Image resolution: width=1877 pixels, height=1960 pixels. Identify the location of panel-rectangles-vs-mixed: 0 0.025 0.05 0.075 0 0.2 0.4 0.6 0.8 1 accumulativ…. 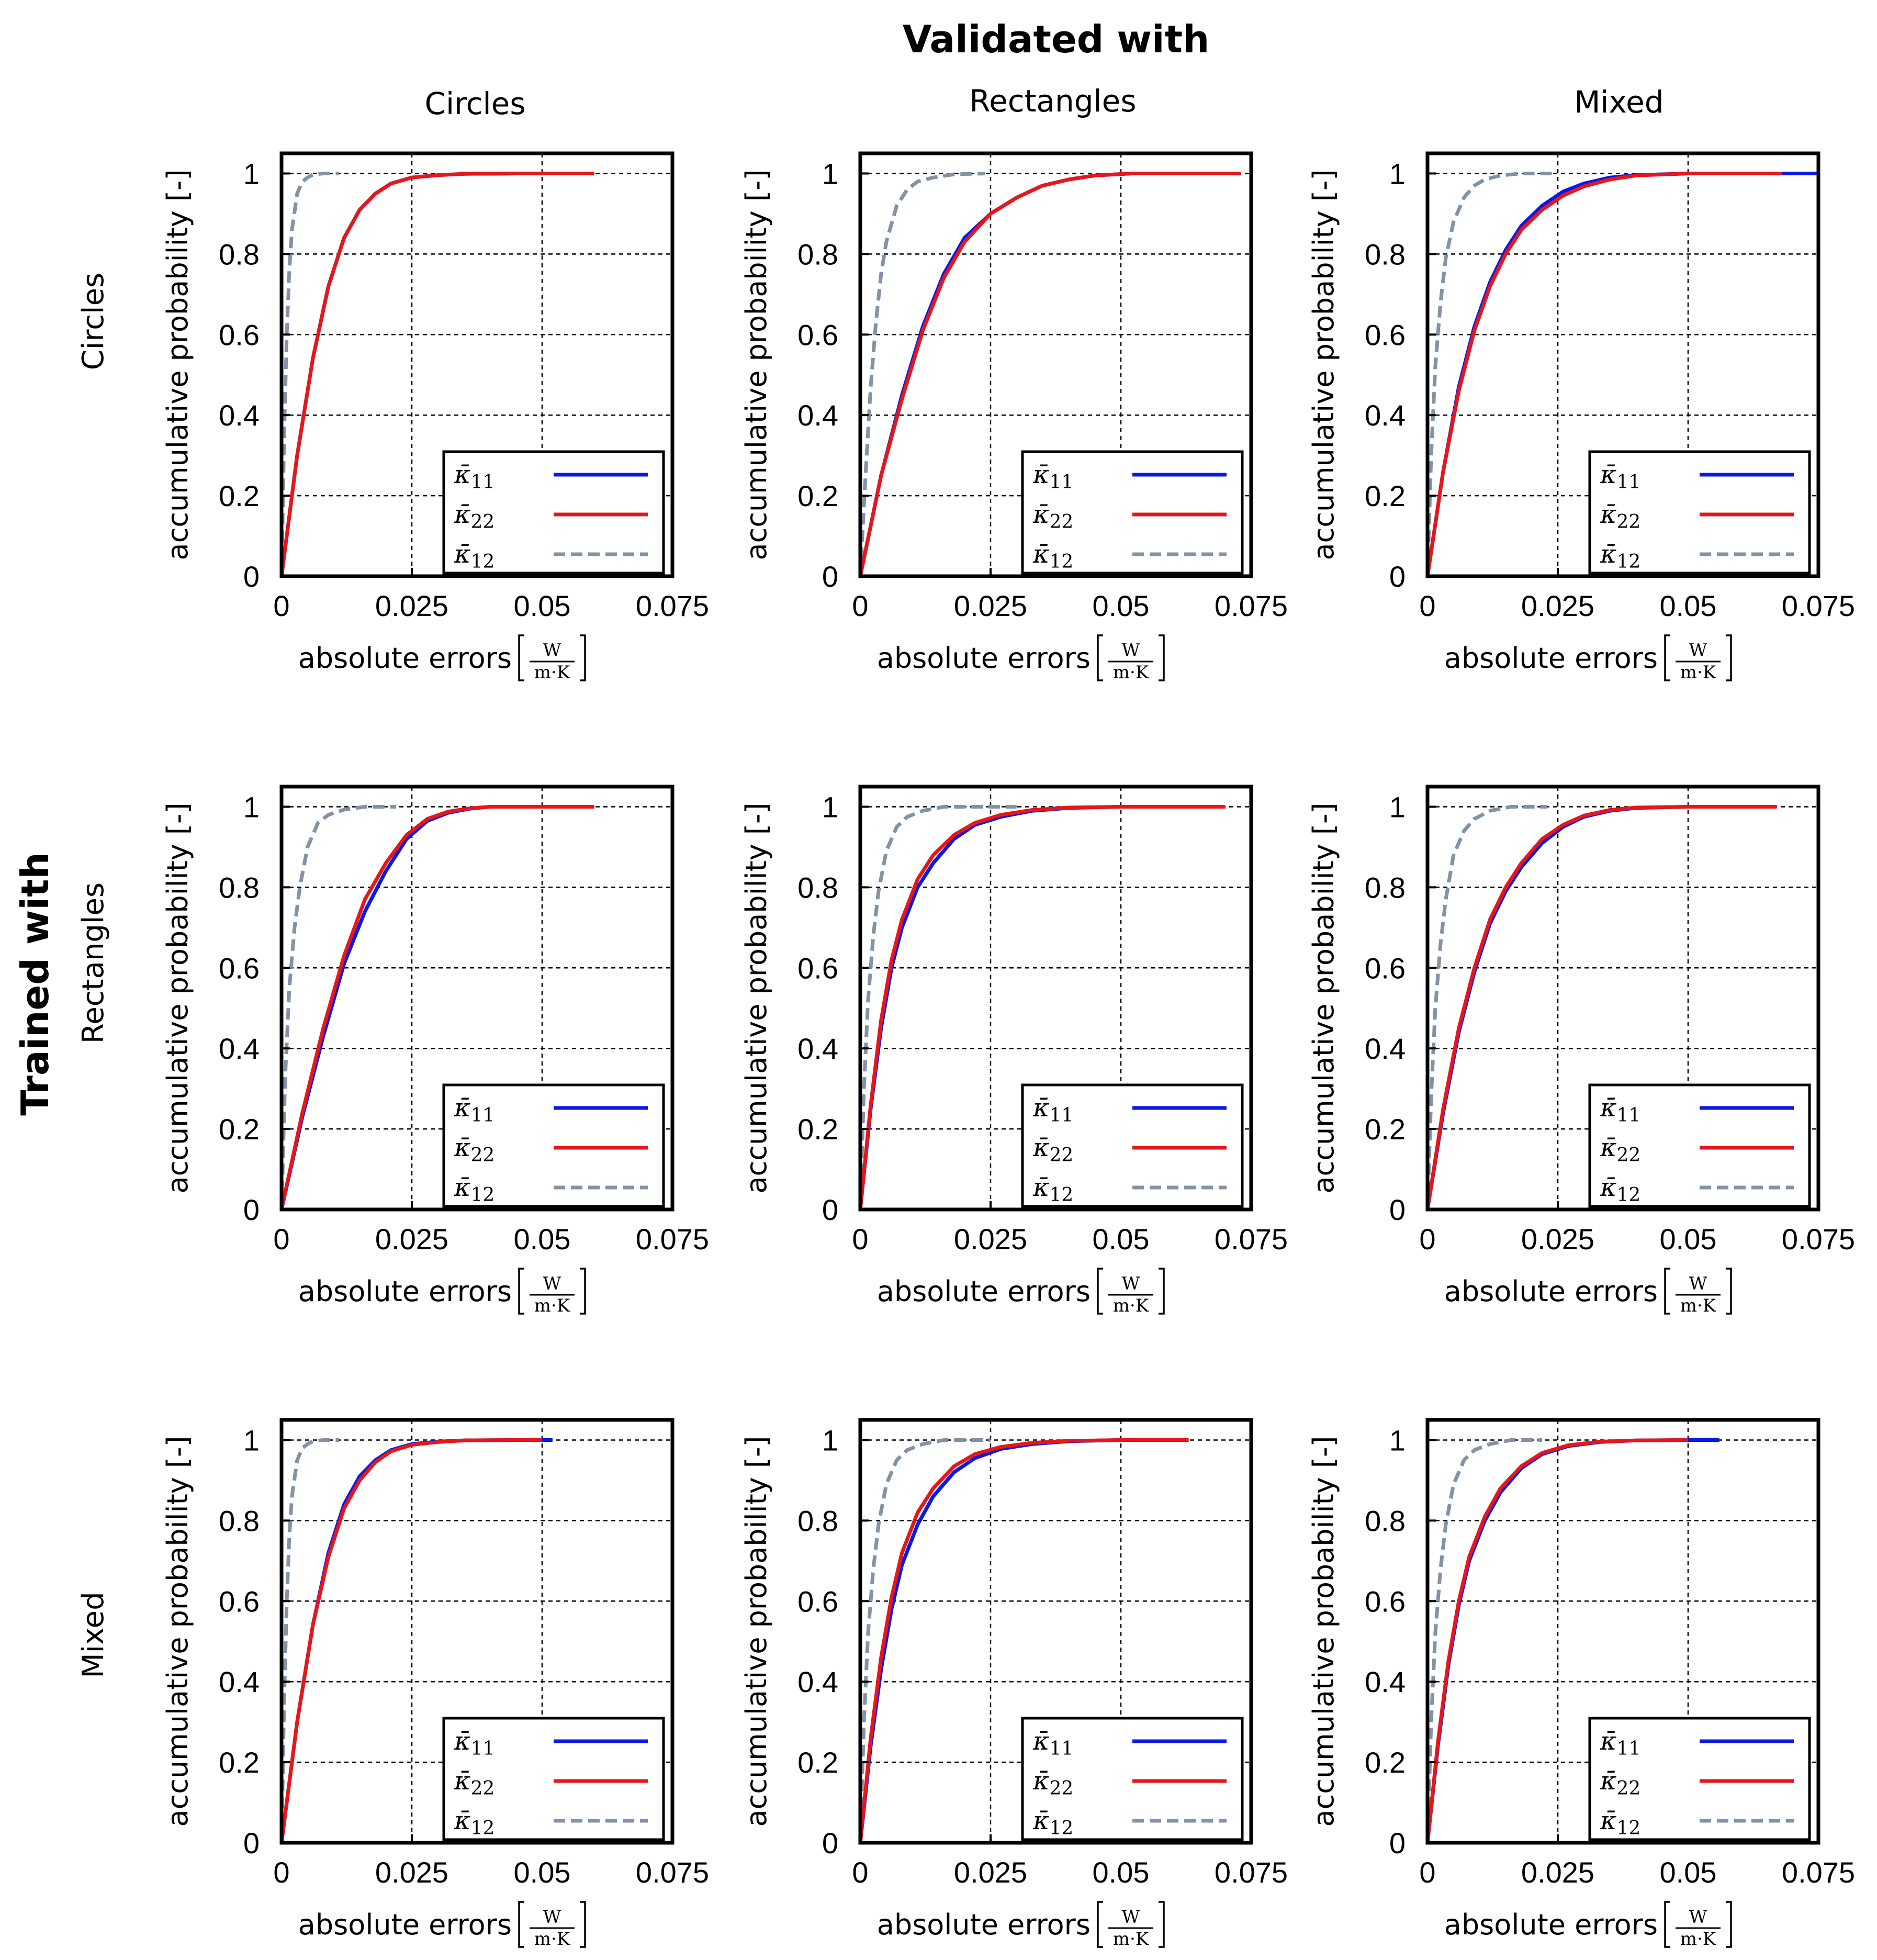
(1581, 1050).